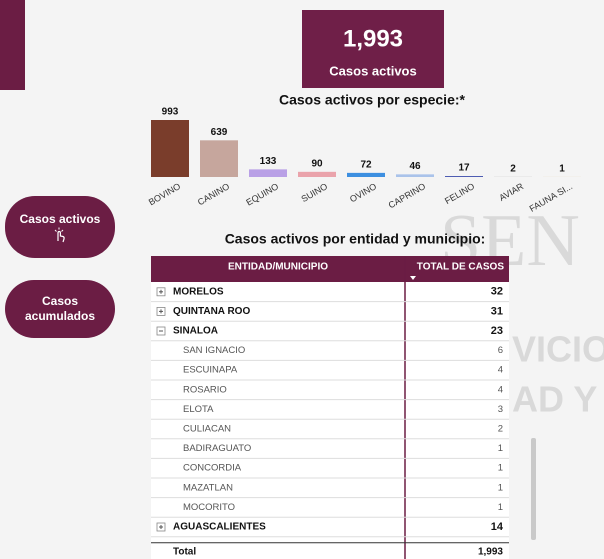 This screenshot has height=559, width=604. What do you see at coordinates (217, 448) in the screenshot?
I see `municipio-name: BADIRAGUATO` at bounding box center [217, 448].